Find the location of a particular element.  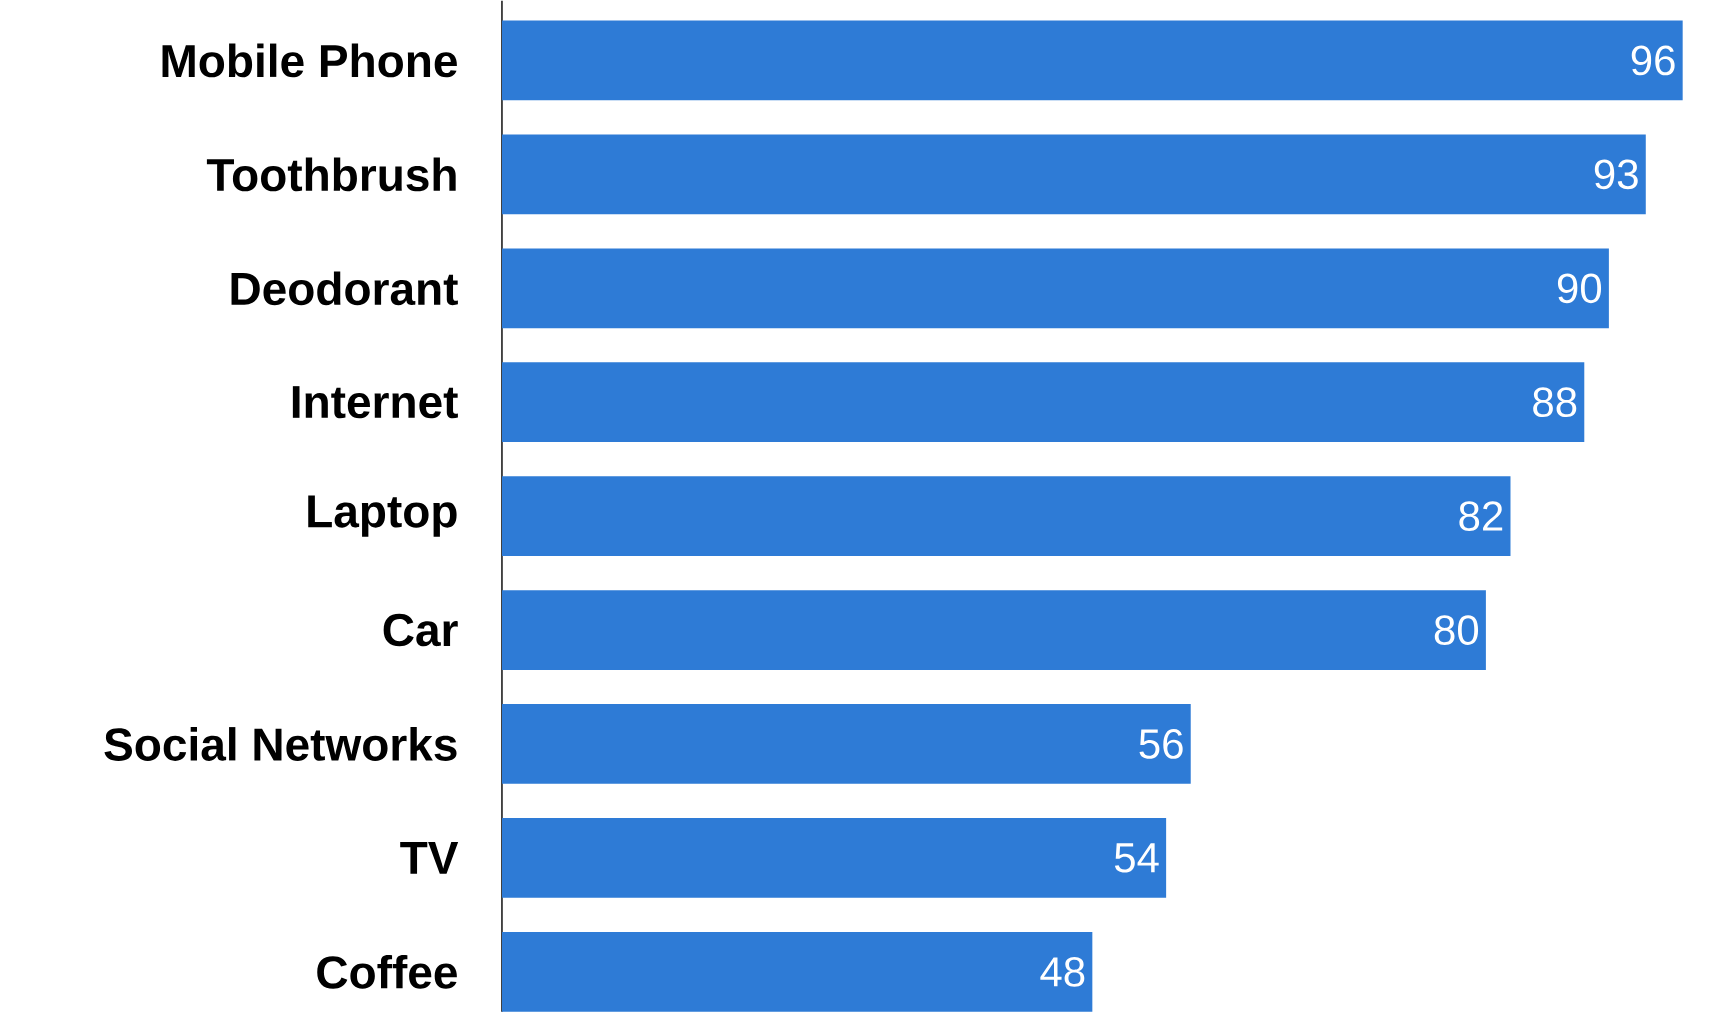

y-tick-label: TV is located at coordinates (429, 857).